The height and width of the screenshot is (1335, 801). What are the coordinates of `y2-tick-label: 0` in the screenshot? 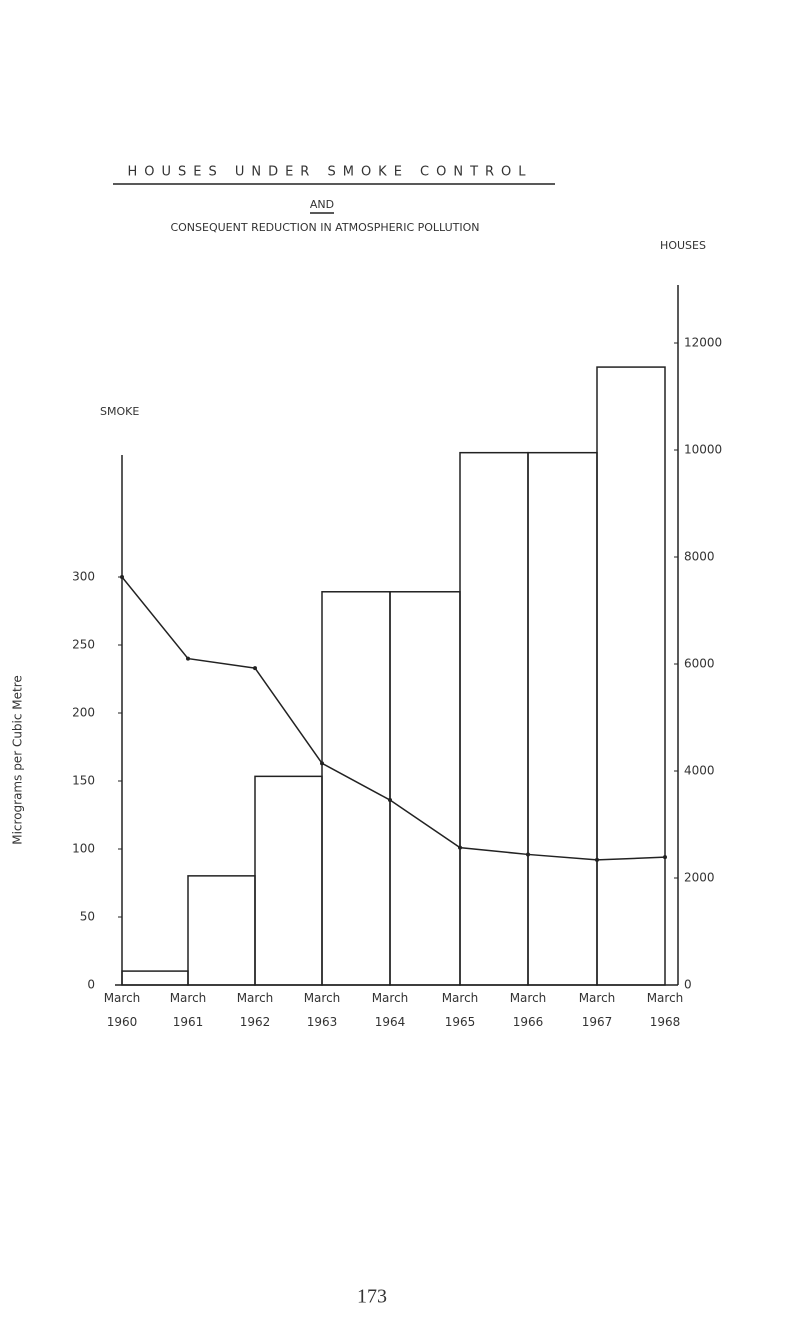 It's located at (688, 985).